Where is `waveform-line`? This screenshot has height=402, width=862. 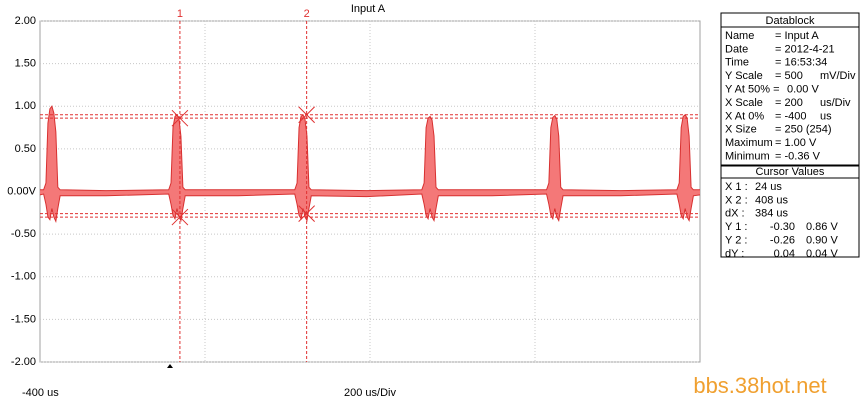
waveform-line is located at coordinates (370, 208).